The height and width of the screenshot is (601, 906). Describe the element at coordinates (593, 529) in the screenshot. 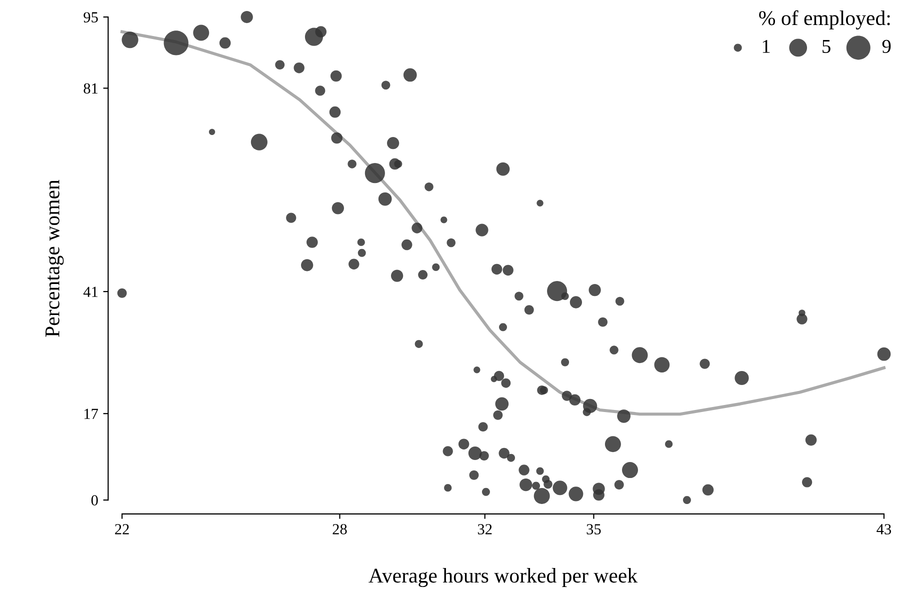

I see `x-tick-label: 35` at that location.